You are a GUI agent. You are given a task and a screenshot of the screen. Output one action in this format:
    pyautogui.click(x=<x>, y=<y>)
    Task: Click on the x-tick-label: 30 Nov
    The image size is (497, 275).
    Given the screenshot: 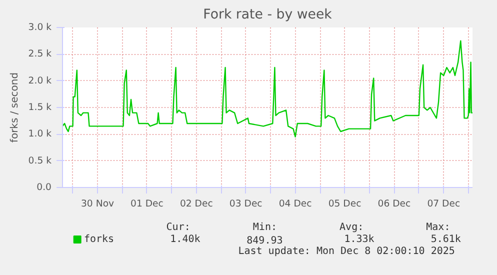 What is the action you would take?
    pyautogui.click(x=98, y=204)
    